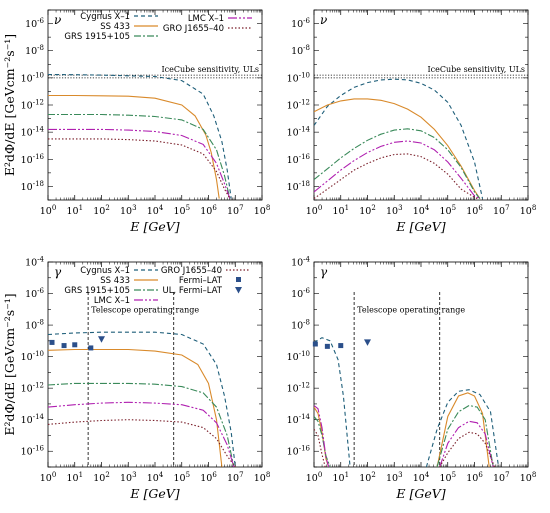  What do you see at coordinates (97, 291) in the screenshot?
I see `legend-label: GRS 1915+105` at bounding box center [97, 291].